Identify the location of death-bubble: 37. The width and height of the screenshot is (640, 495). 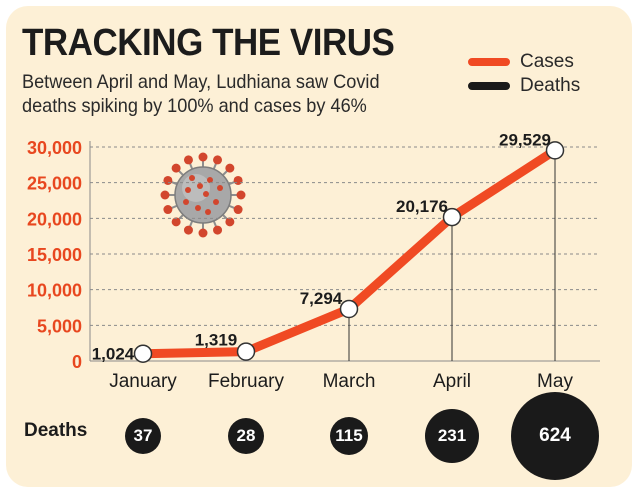
(143, 436).